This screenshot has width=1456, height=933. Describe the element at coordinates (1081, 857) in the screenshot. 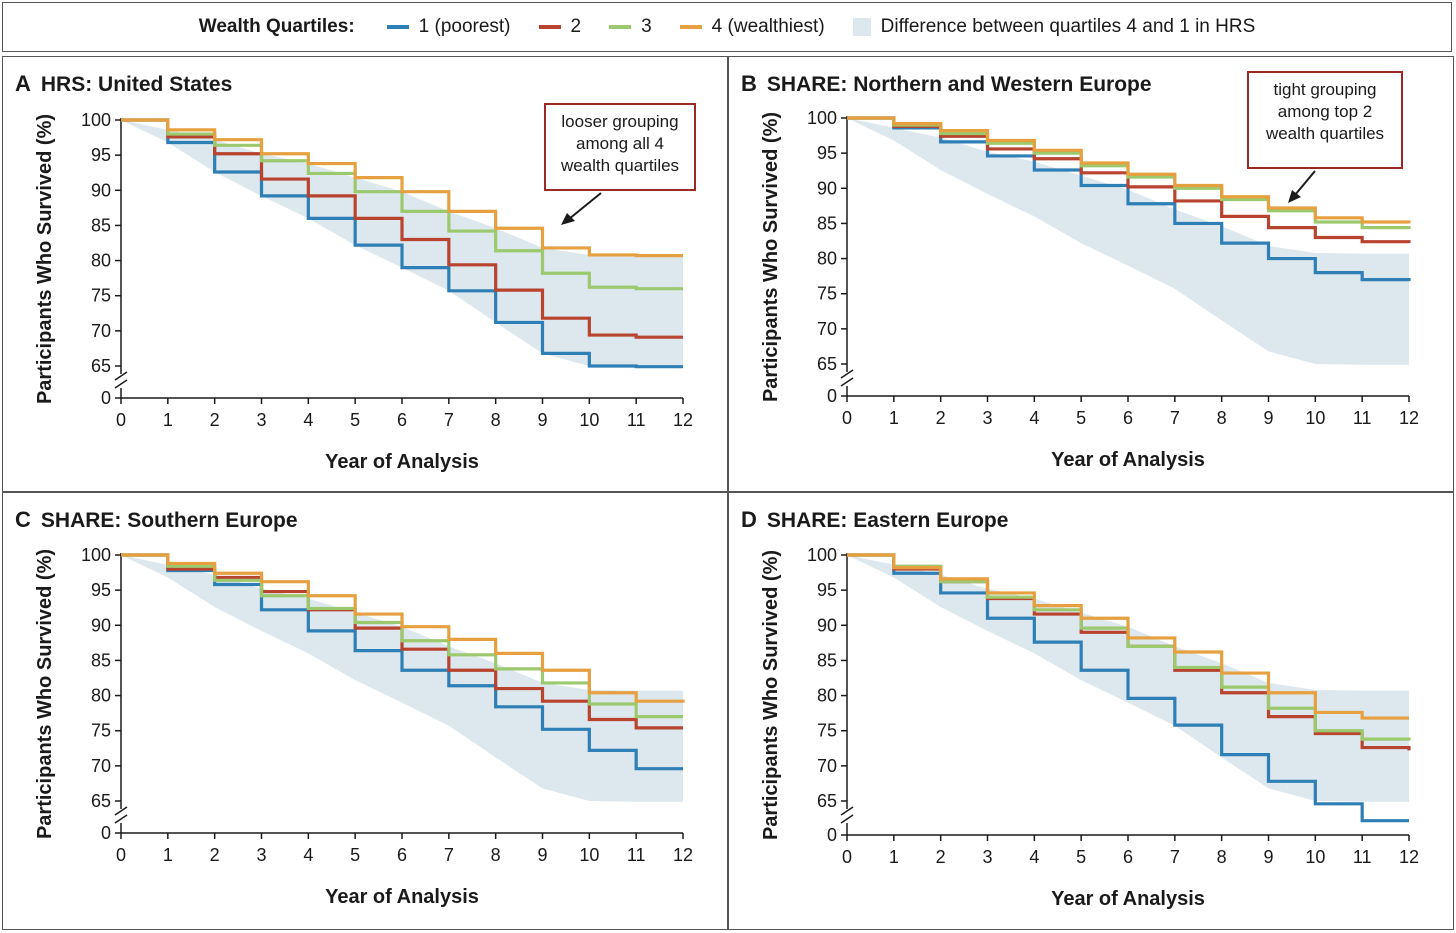

I see `x-tick-label-d: 5` at that location.